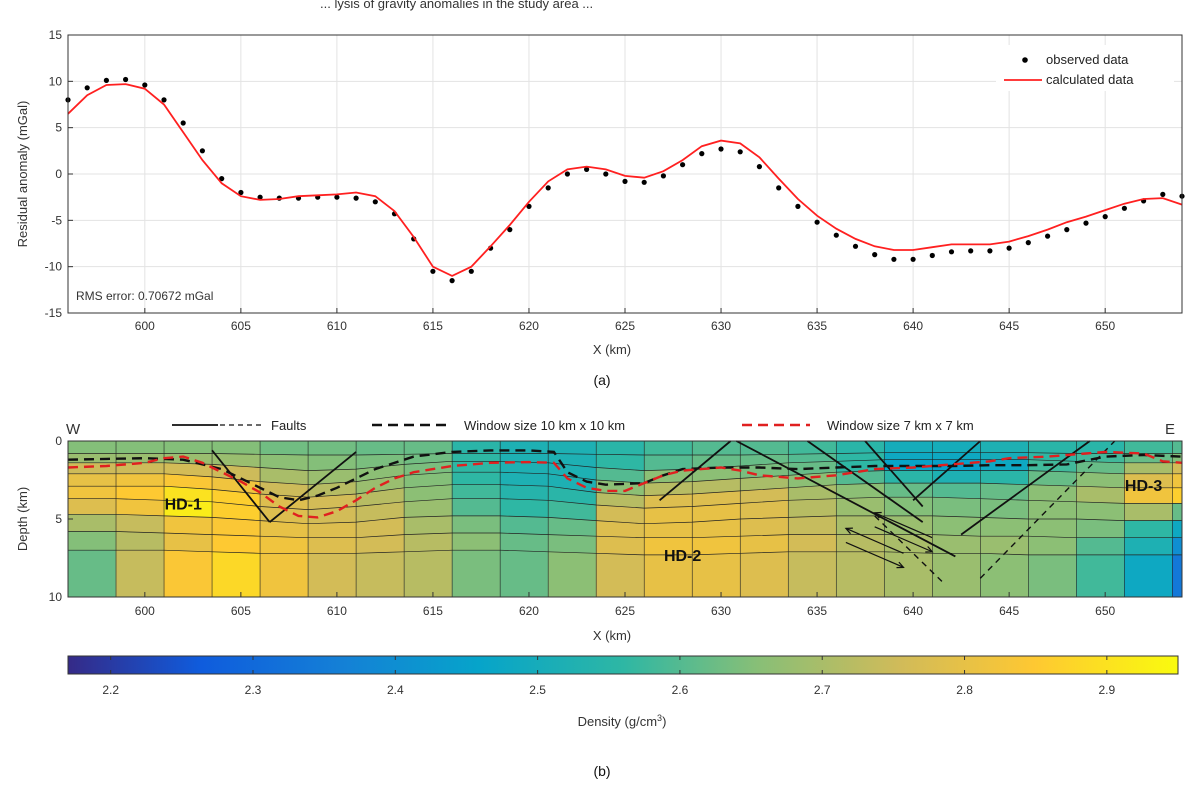 This screenshot has width=1203, height=796. I want to click on region-labels: HD-1 HD-2 HD-3, so click(664, 521).